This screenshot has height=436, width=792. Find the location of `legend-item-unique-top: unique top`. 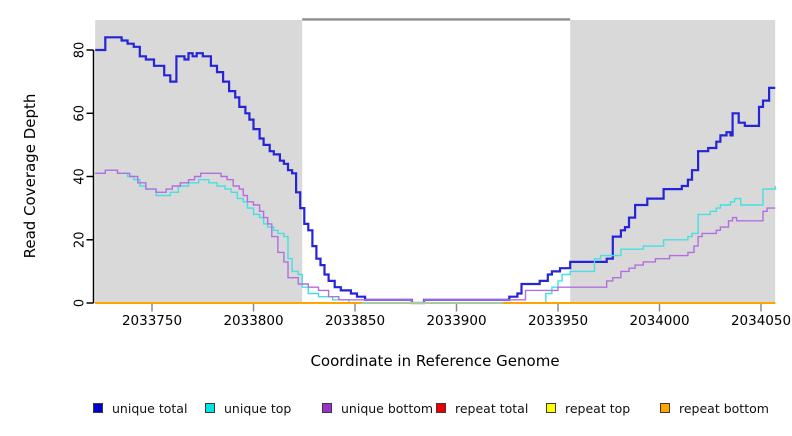

legend-item-unique-top: unique top is located at coordinates (248, 408).